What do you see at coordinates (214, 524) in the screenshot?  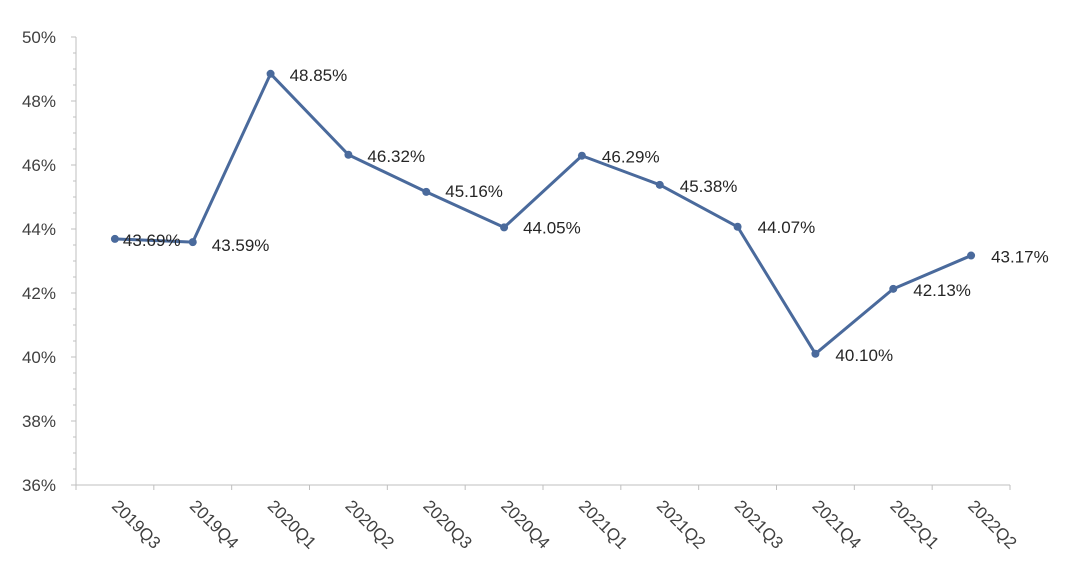 I see `x-tick-label: 2019Q4` at bounding box center [214, 524].